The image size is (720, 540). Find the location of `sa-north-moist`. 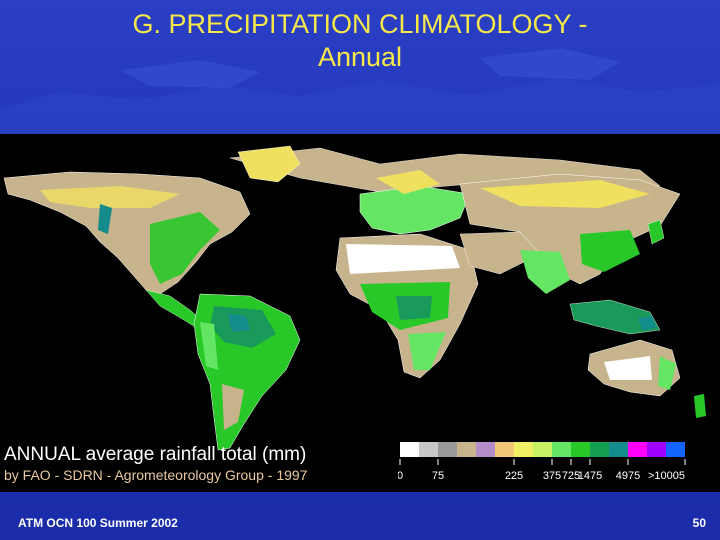

sa-north-moist is located at coordinates (209, 346).